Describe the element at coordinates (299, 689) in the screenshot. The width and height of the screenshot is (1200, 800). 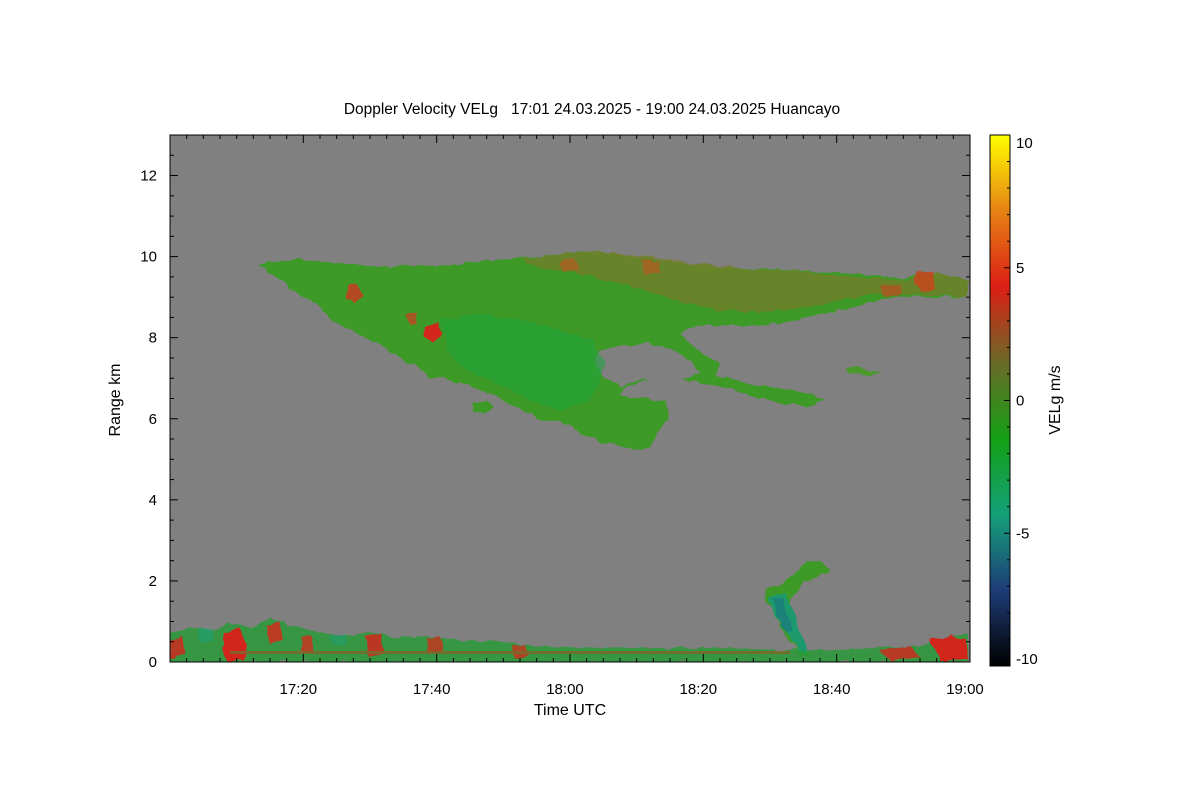
I see `x-tick-label: 17:20` at that location.